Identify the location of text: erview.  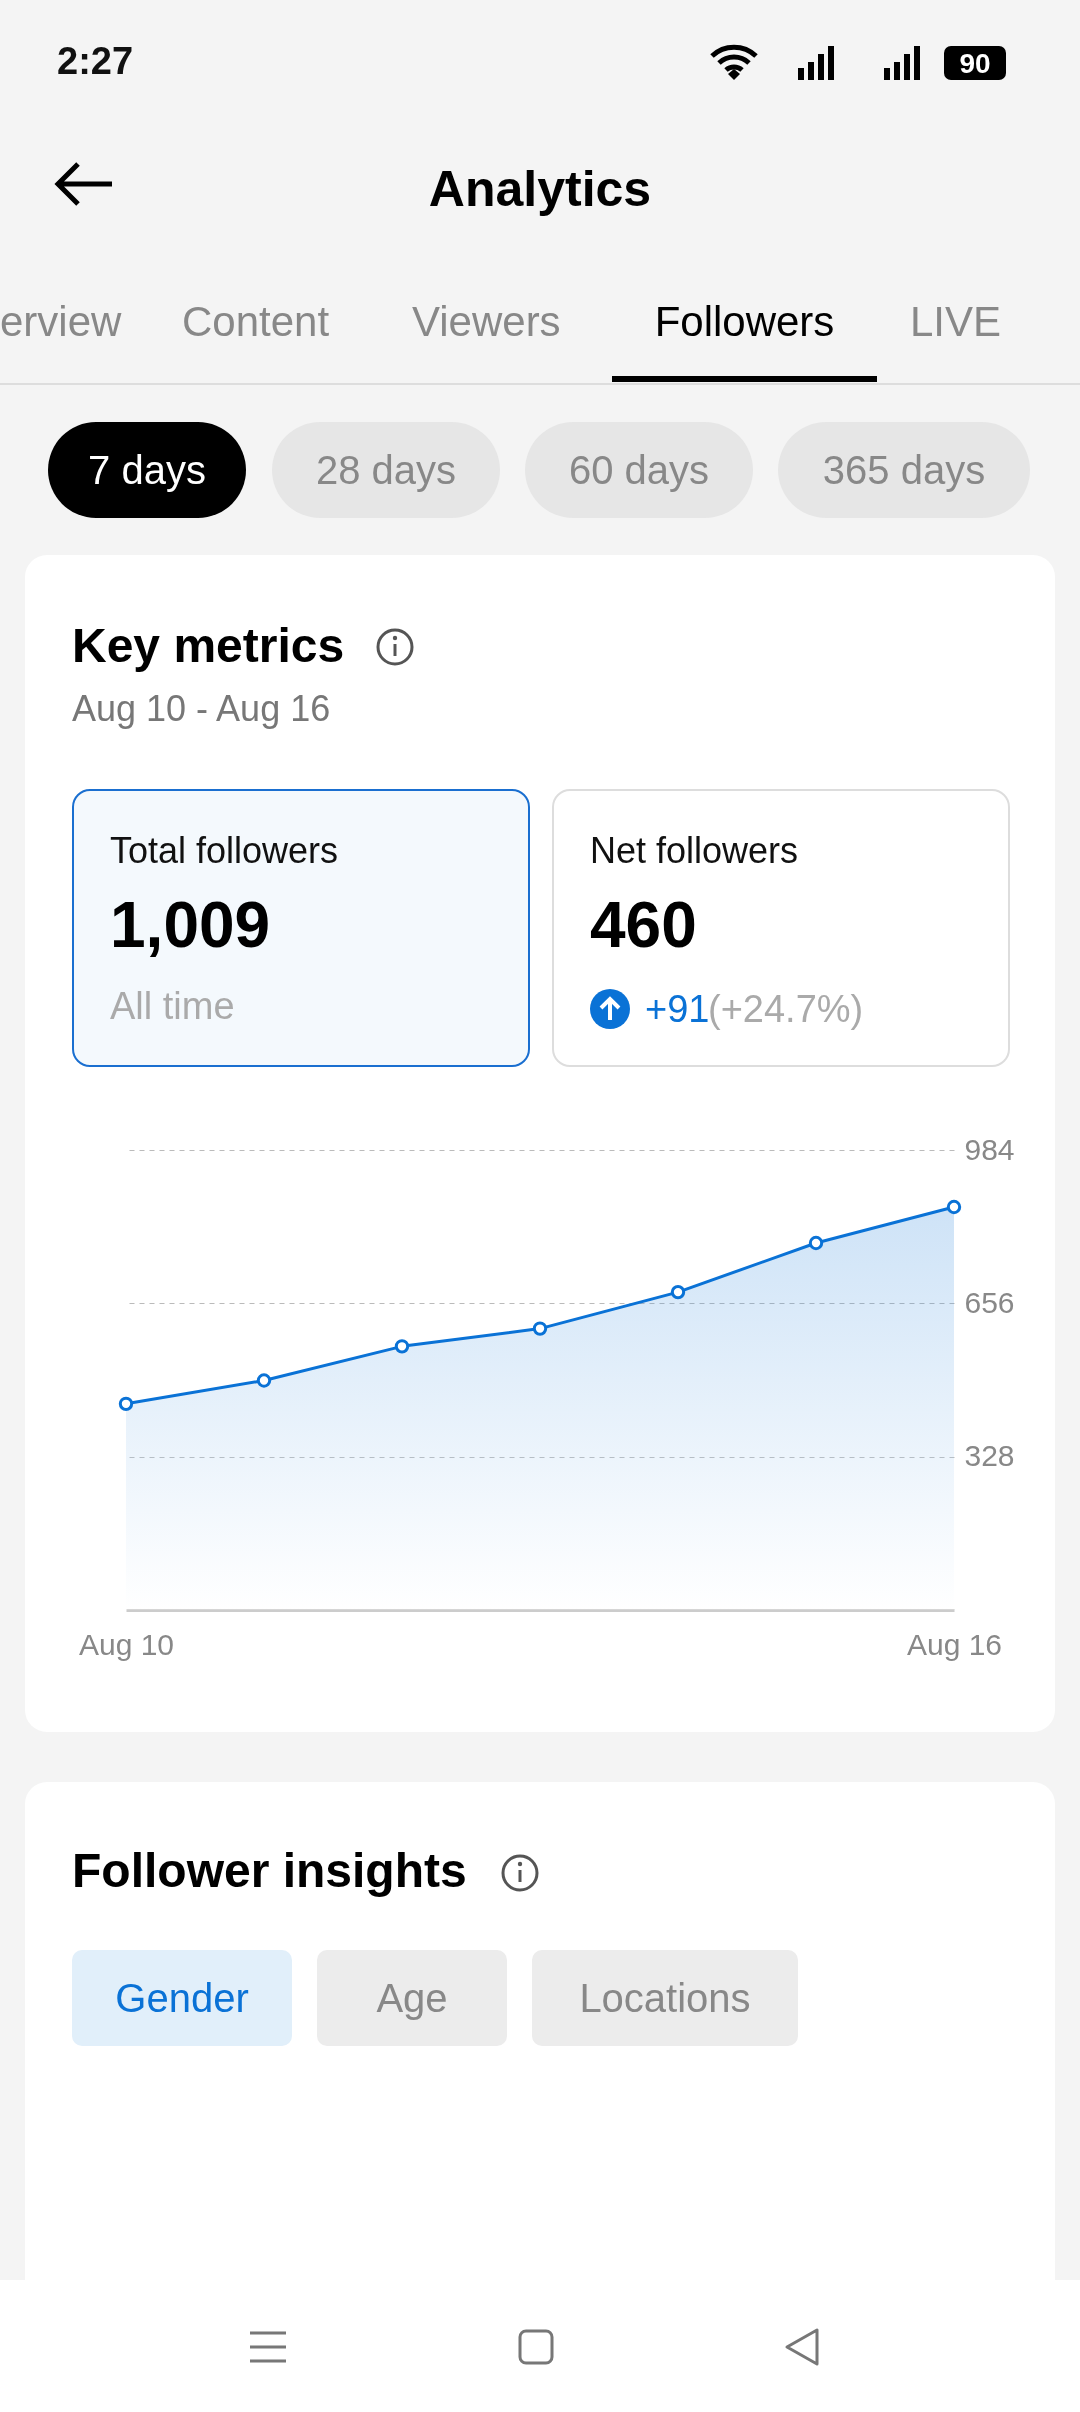
(61, 322).